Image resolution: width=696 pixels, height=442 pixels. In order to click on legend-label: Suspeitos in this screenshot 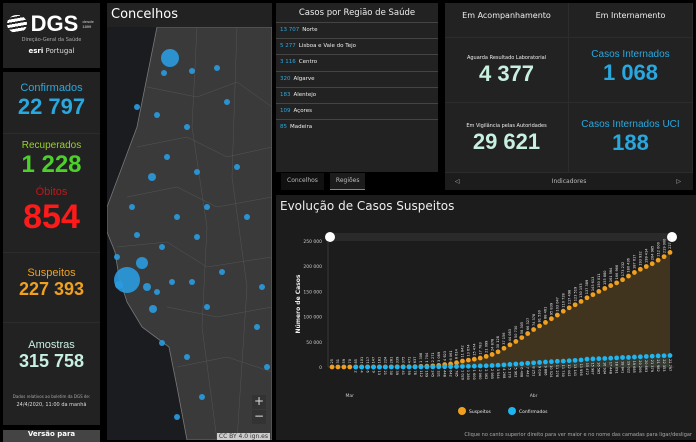, I will do `click(480, 412)`.